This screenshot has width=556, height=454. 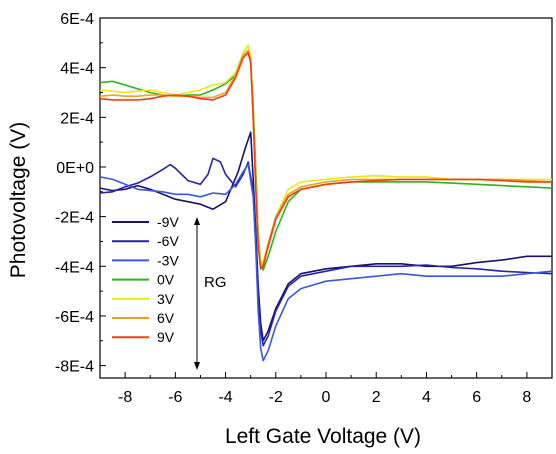 I want to click on x-tick-label: -2, so click(x=276, y=397).